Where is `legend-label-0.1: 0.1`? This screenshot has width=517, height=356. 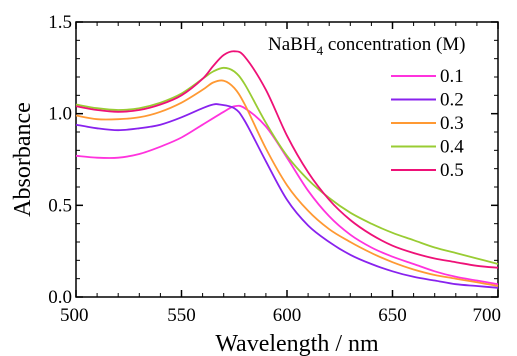
legend-label-0.1: 0.1 is located at coordinates (452, 76).